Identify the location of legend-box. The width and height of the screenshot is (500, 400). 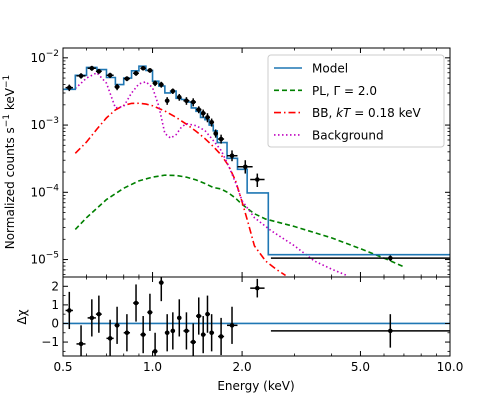
(356, 101).